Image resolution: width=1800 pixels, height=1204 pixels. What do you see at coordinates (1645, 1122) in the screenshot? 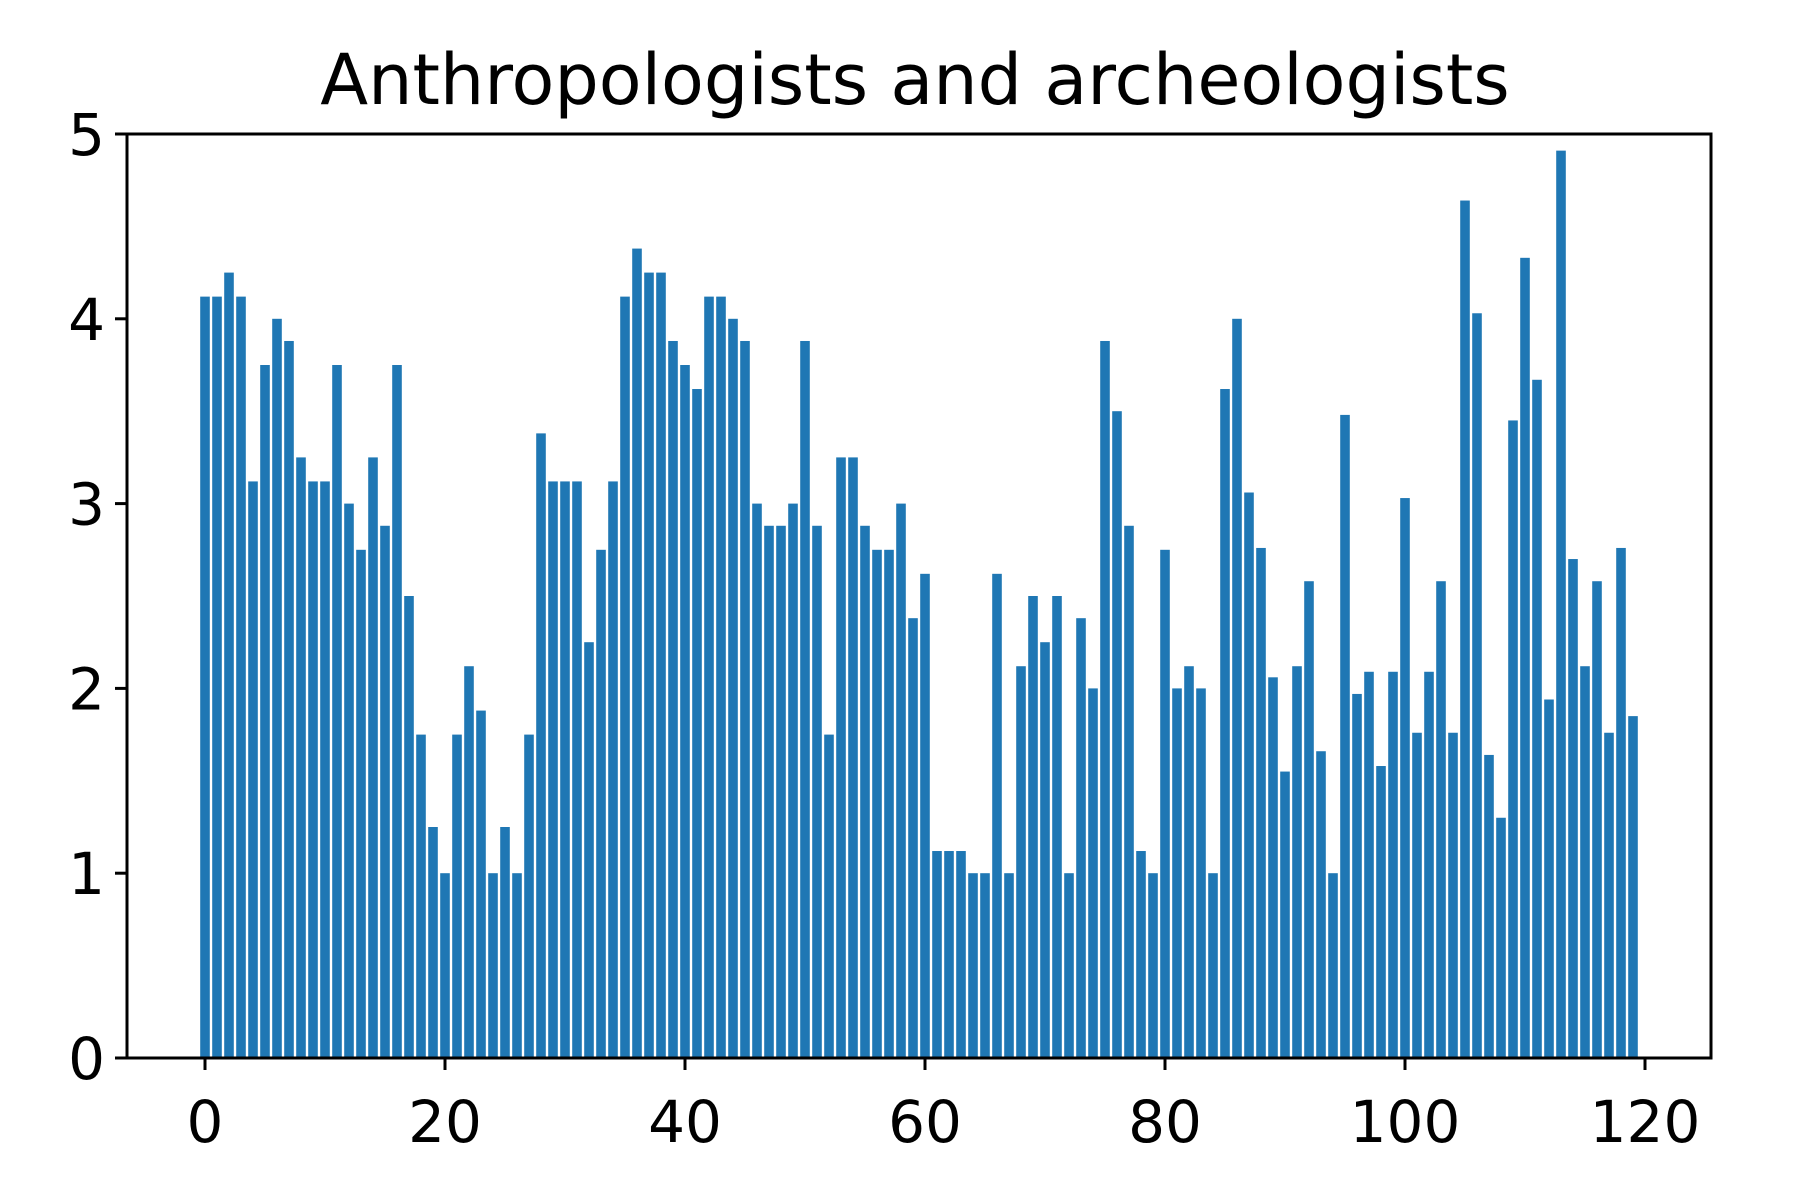
I see `x-tick-label: 120` at bounding box center [1645, 1122].